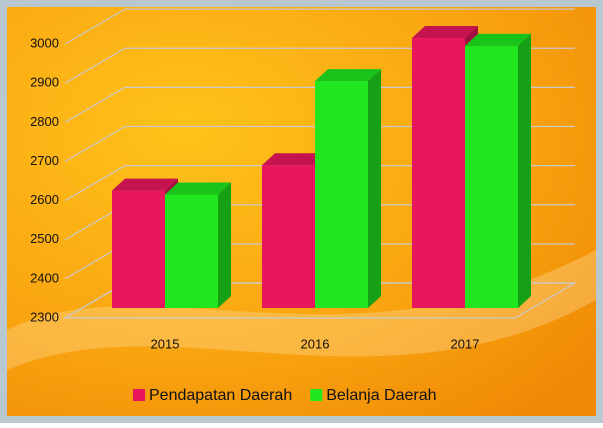 This screenshot has height=428, width=603. What do you see at coordinates (44, 199) in the screenshot?
I see `y-tick-label: 2600` at bounding box center [44, 199].